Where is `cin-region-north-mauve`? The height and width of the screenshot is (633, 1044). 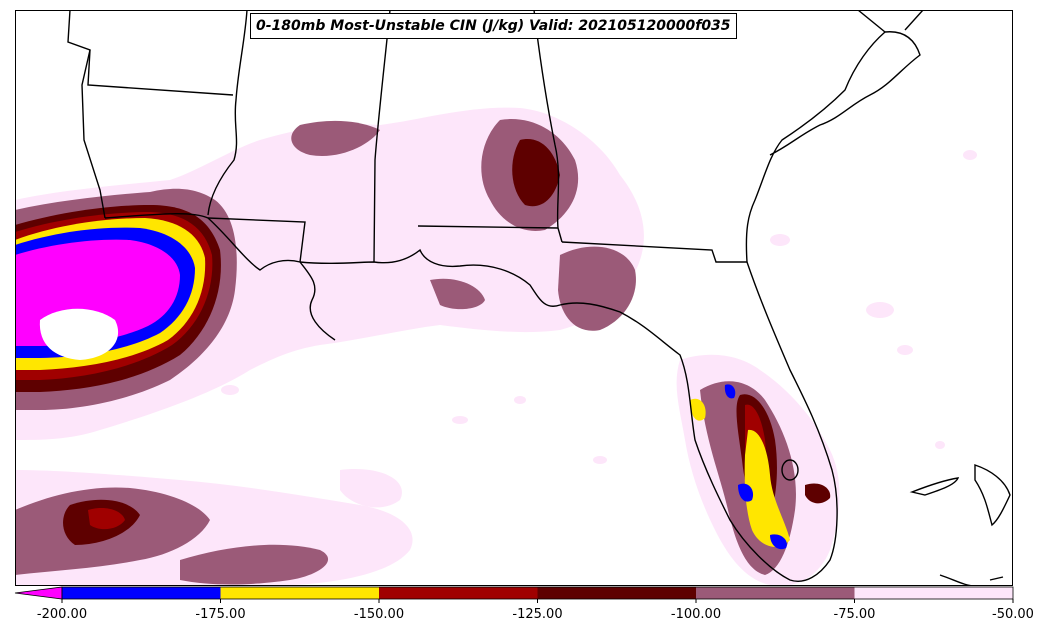
cin-region-north-mauve is located at coordinates (335, 138).